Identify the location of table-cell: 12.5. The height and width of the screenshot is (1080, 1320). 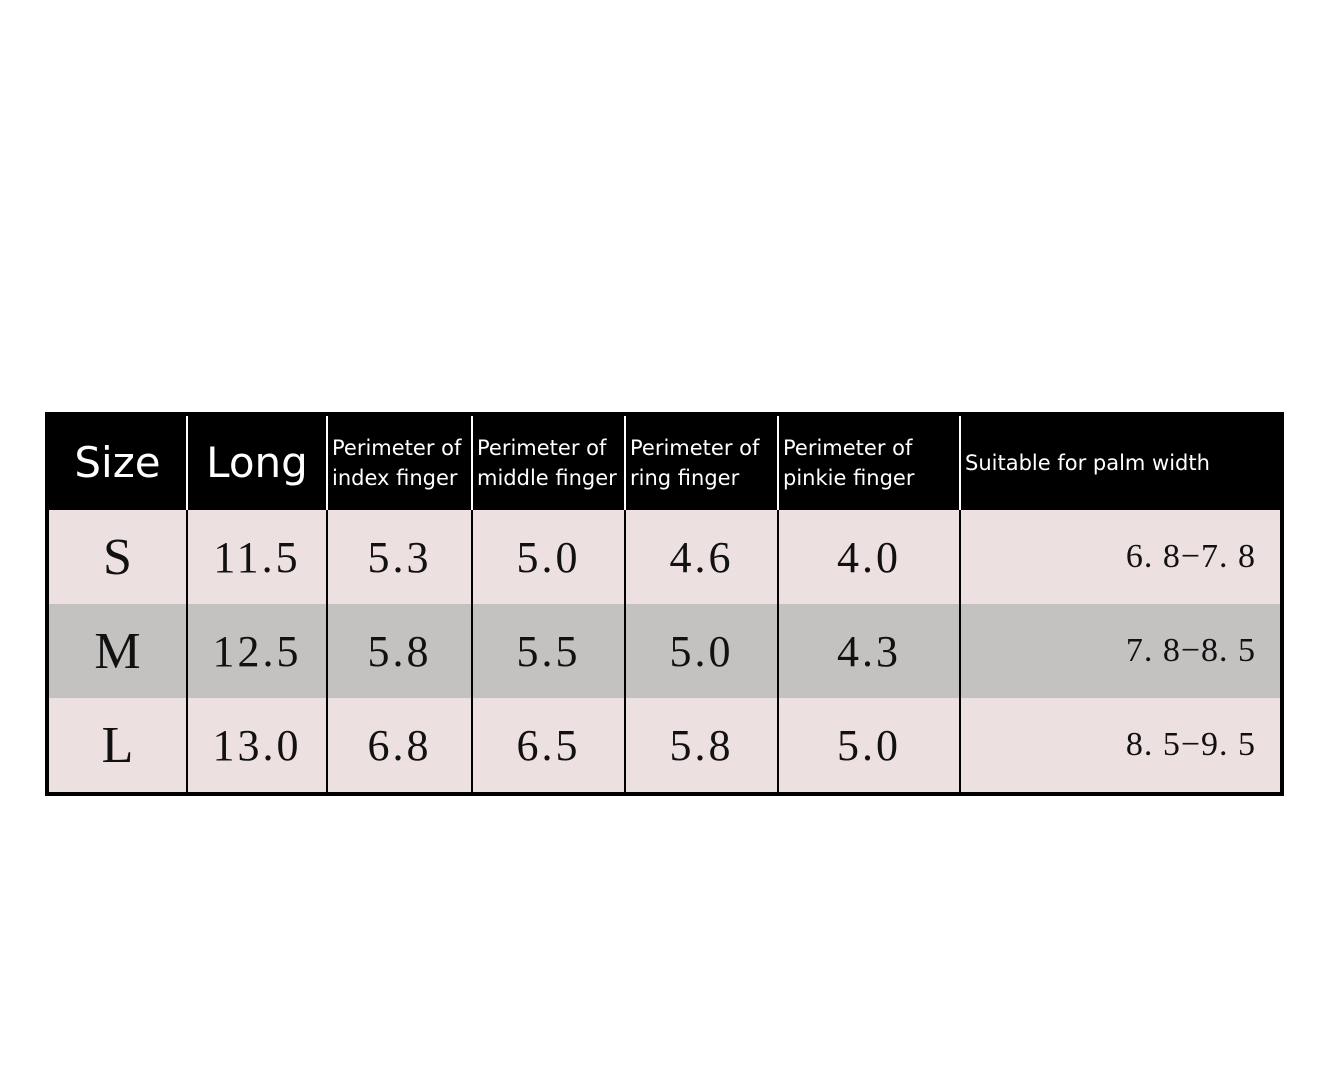
(256, 651).